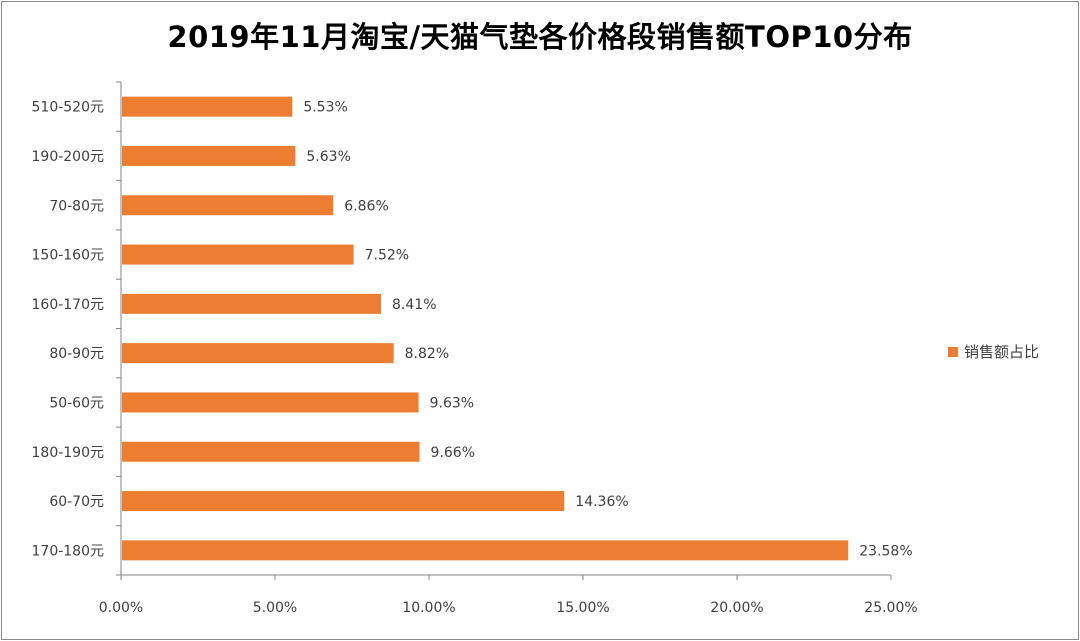  What do you see at coordinates (453, 453) in the screenshot?
I see `data-label: 9.66%` at bounding box center [453, 453].